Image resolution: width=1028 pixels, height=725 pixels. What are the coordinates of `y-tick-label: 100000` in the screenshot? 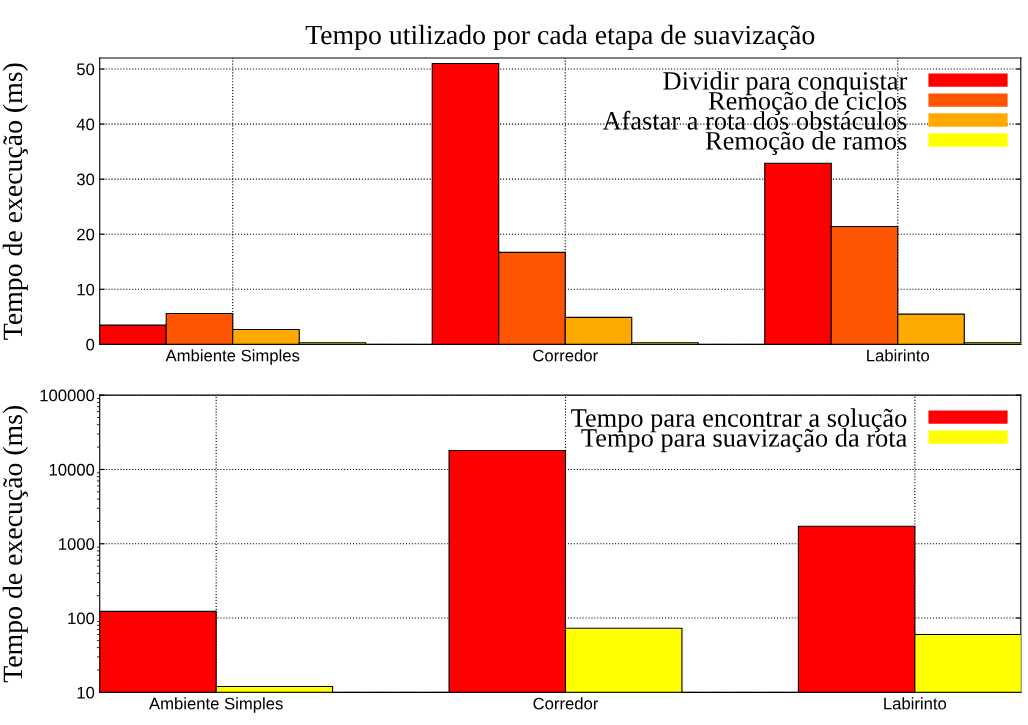 It's located at (67, 395).